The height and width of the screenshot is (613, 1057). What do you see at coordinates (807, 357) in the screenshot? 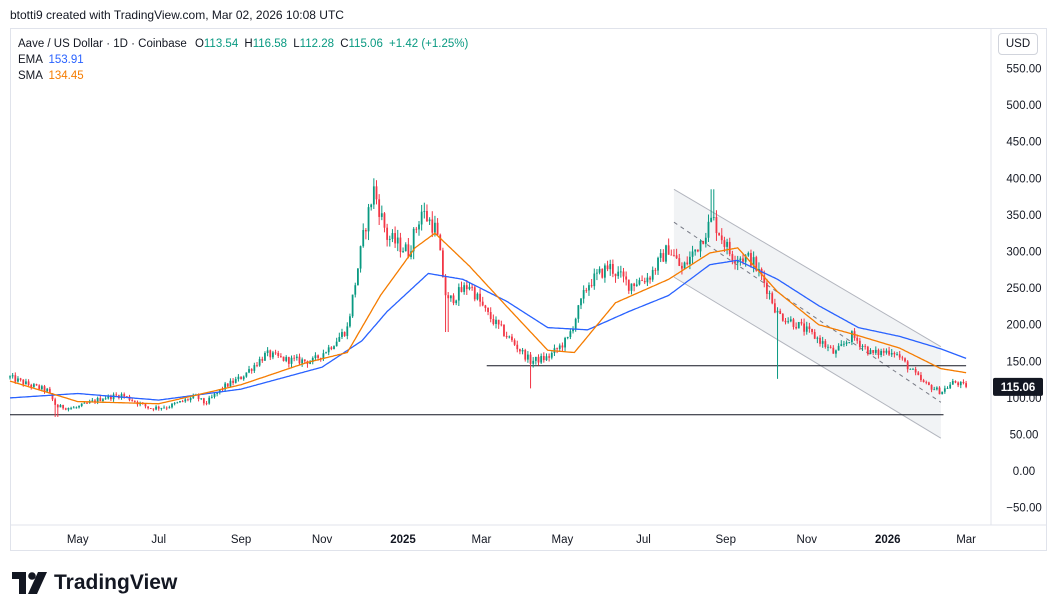
I see `channel-lower-line` at bounding box center [807, 357].